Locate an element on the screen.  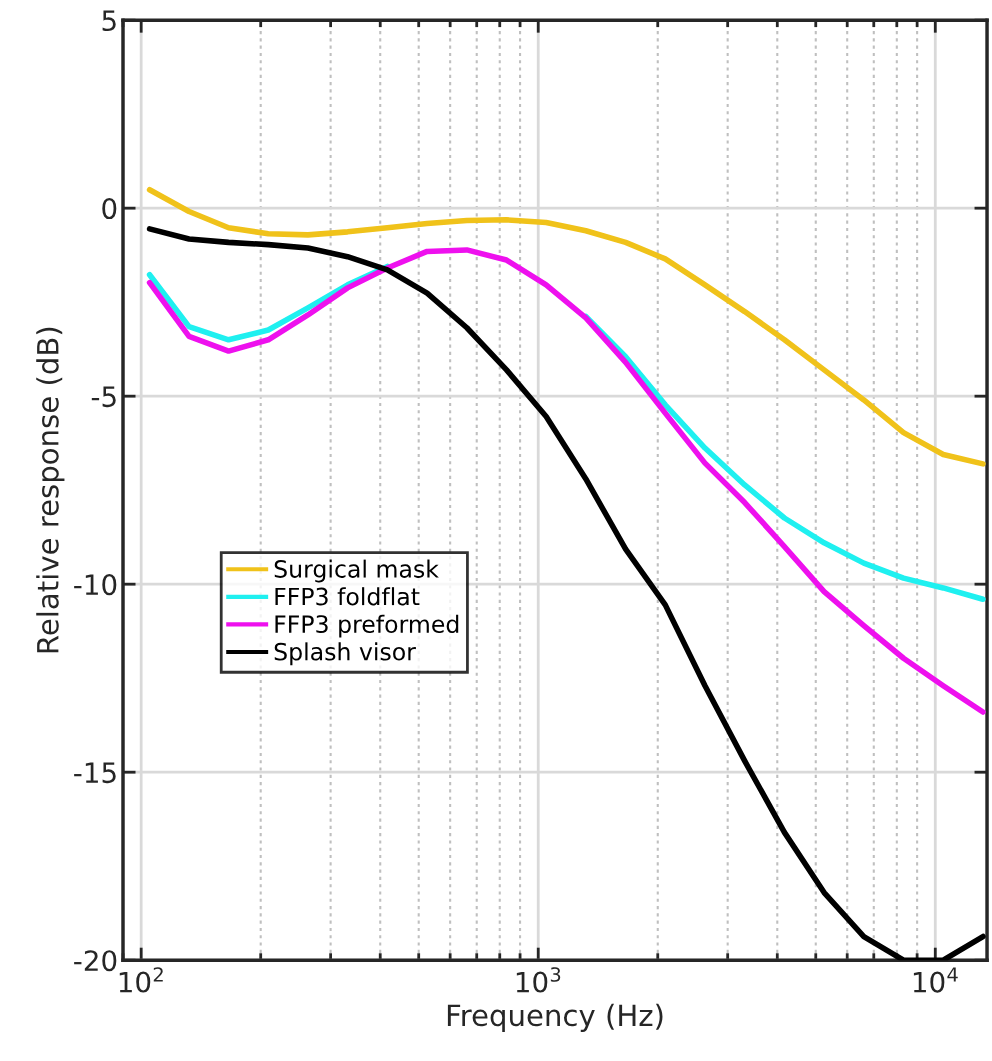
y-tick-label: -5 is located at coordinates (103, 397).